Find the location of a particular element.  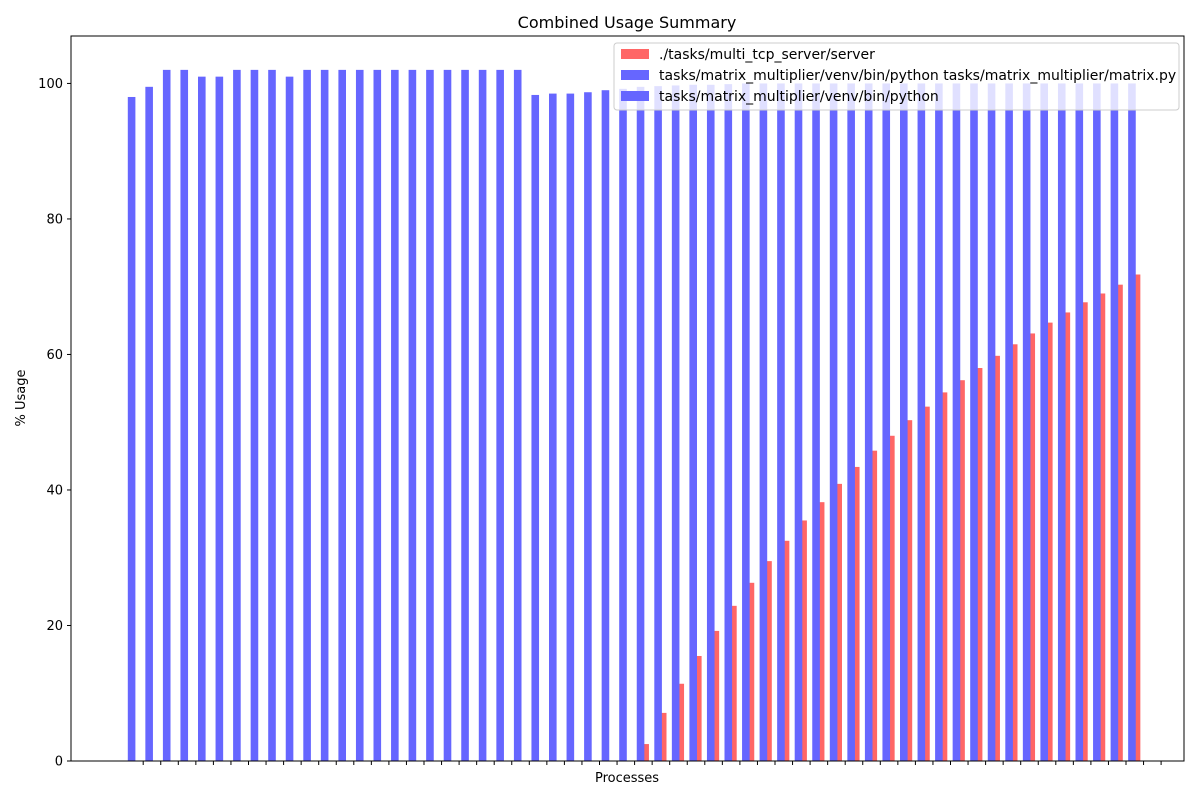

chart-title: Combined Usage Summary is located at coordinates (627, 22).